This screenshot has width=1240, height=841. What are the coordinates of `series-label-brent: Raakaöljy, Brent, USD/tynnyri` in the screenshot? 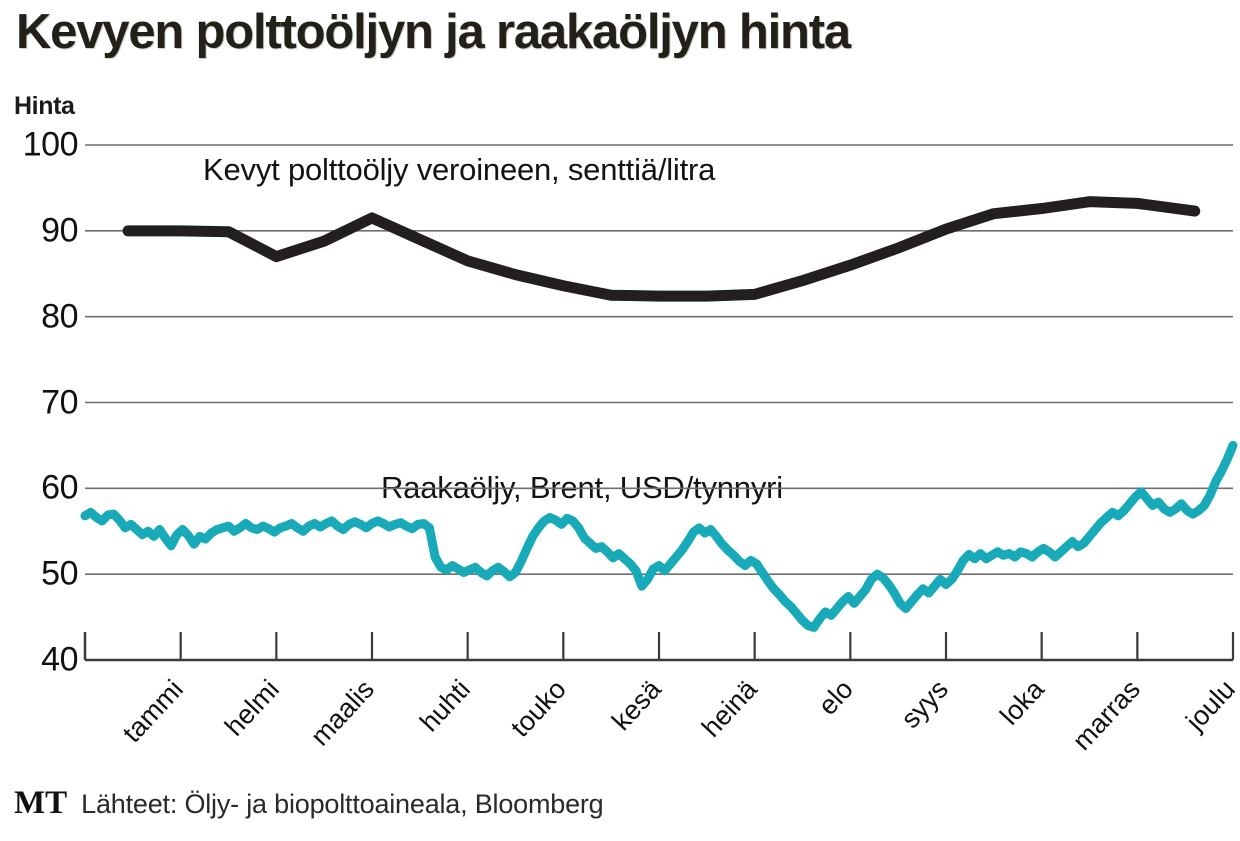 It's located at (582, 487).